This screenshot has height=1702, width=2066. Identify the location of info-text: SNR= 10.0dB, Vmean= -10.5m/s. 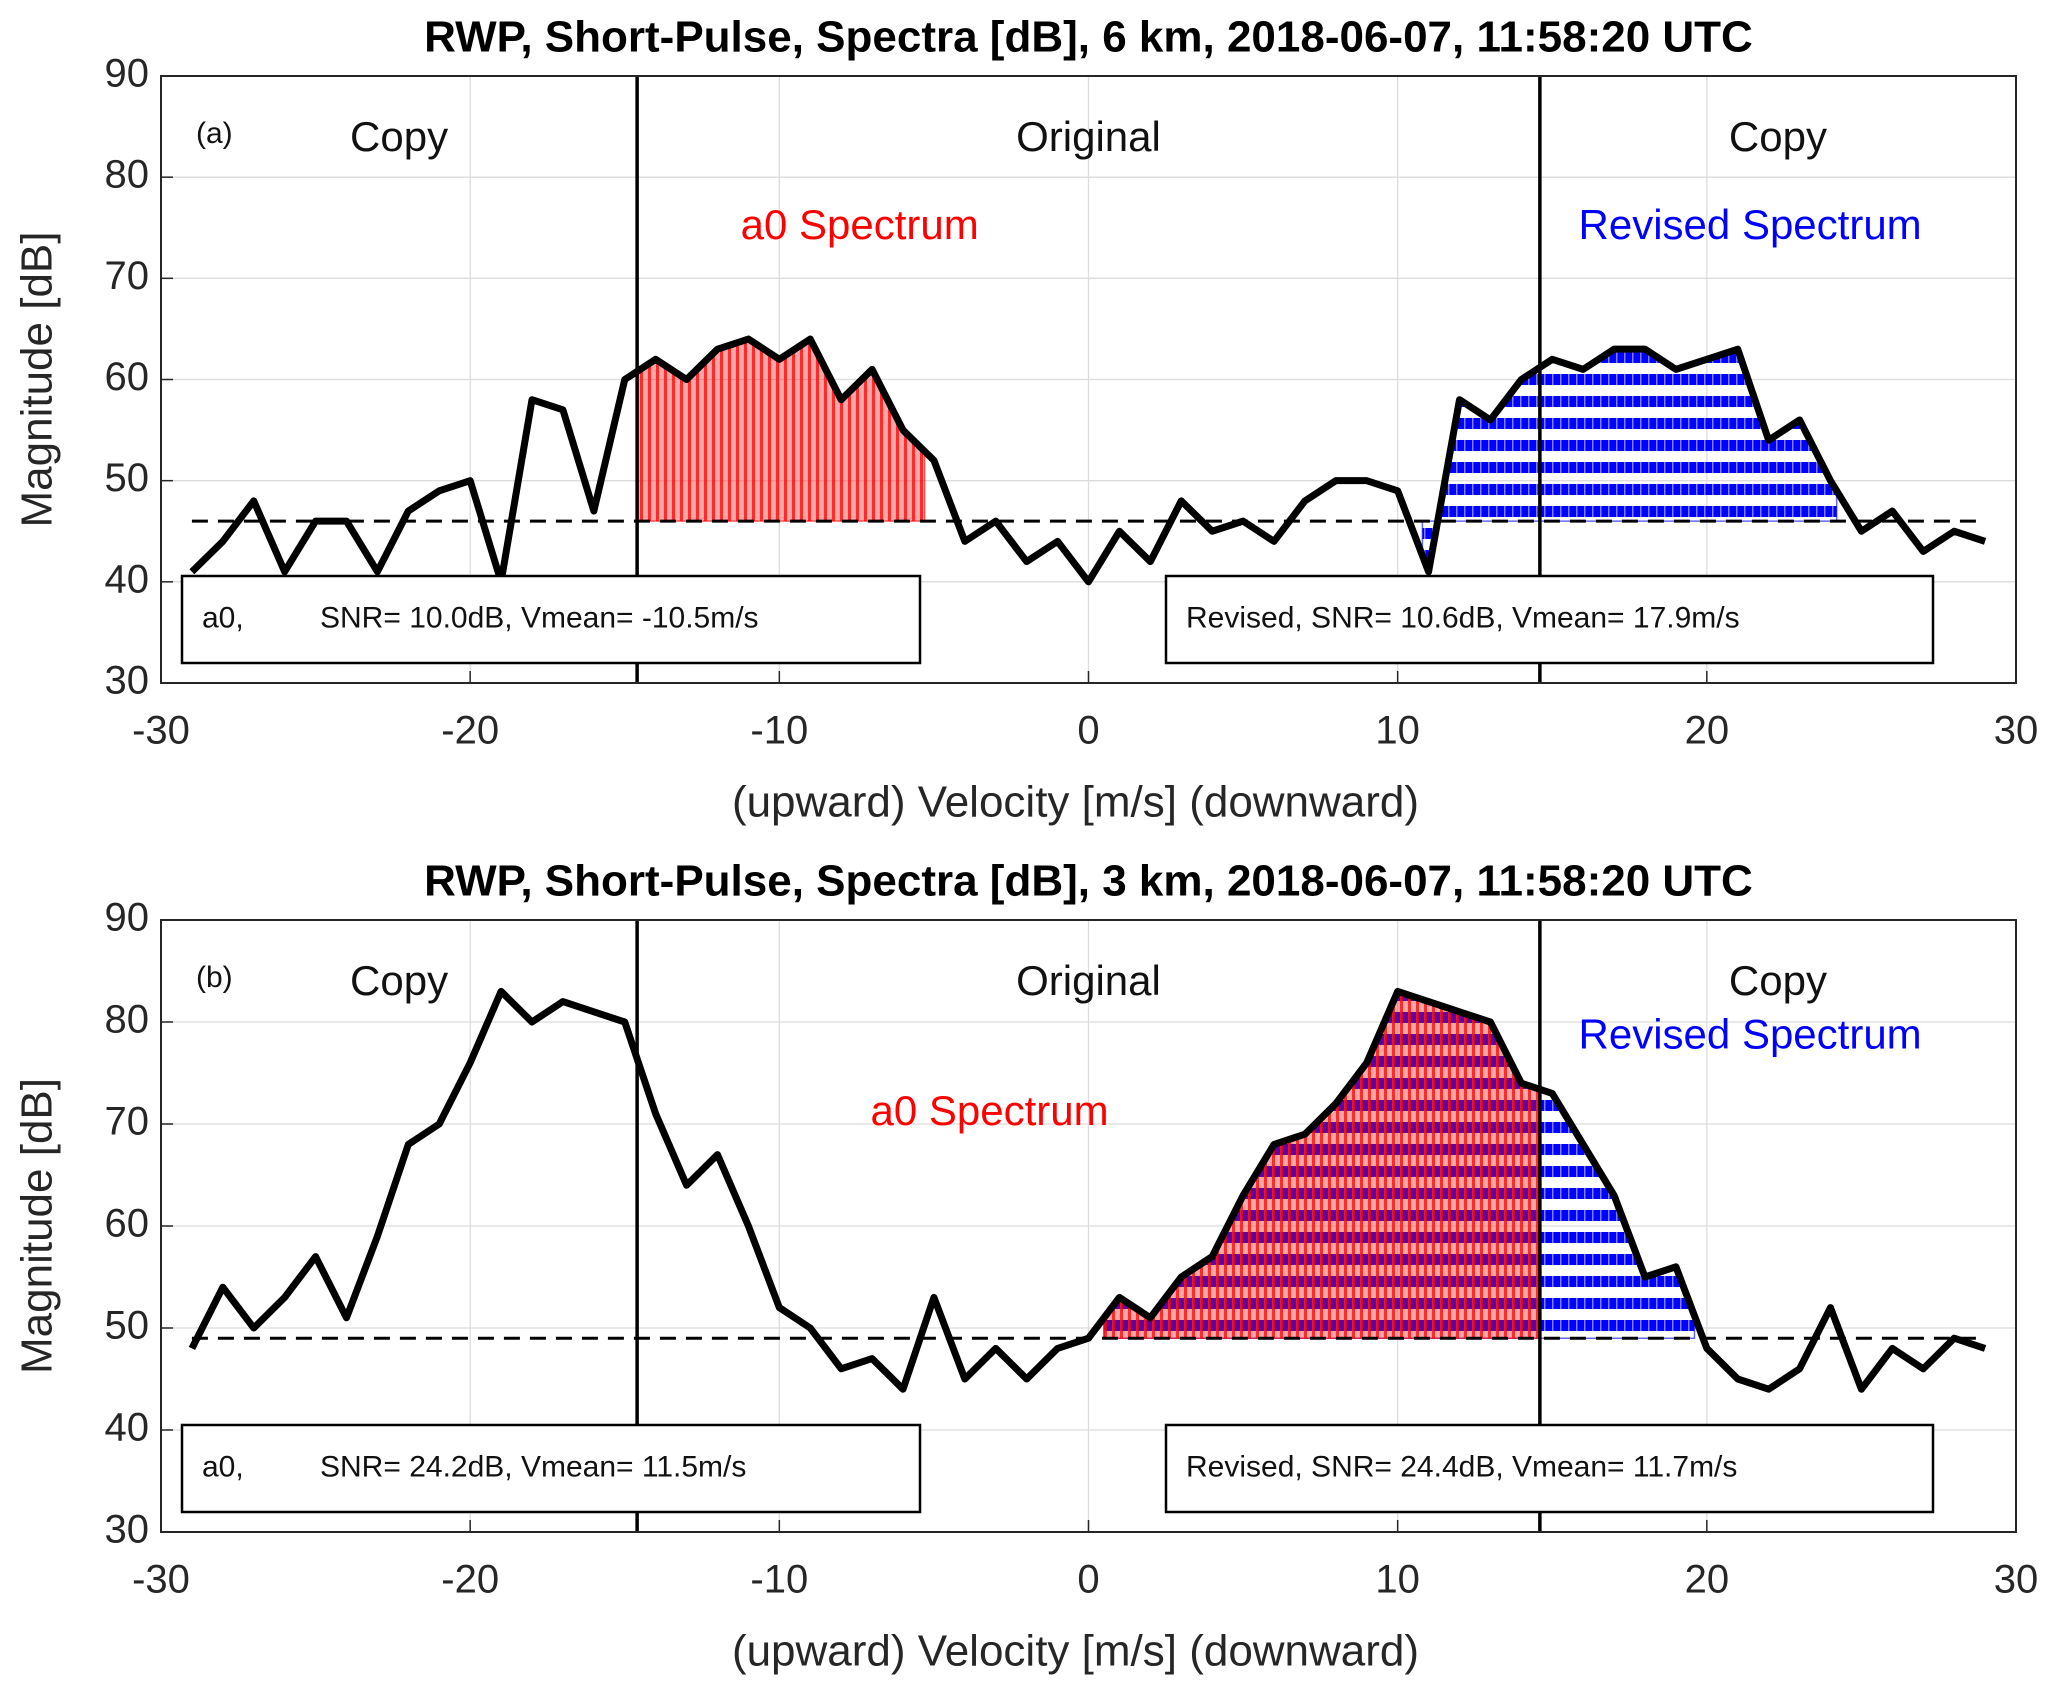
(539, 617).